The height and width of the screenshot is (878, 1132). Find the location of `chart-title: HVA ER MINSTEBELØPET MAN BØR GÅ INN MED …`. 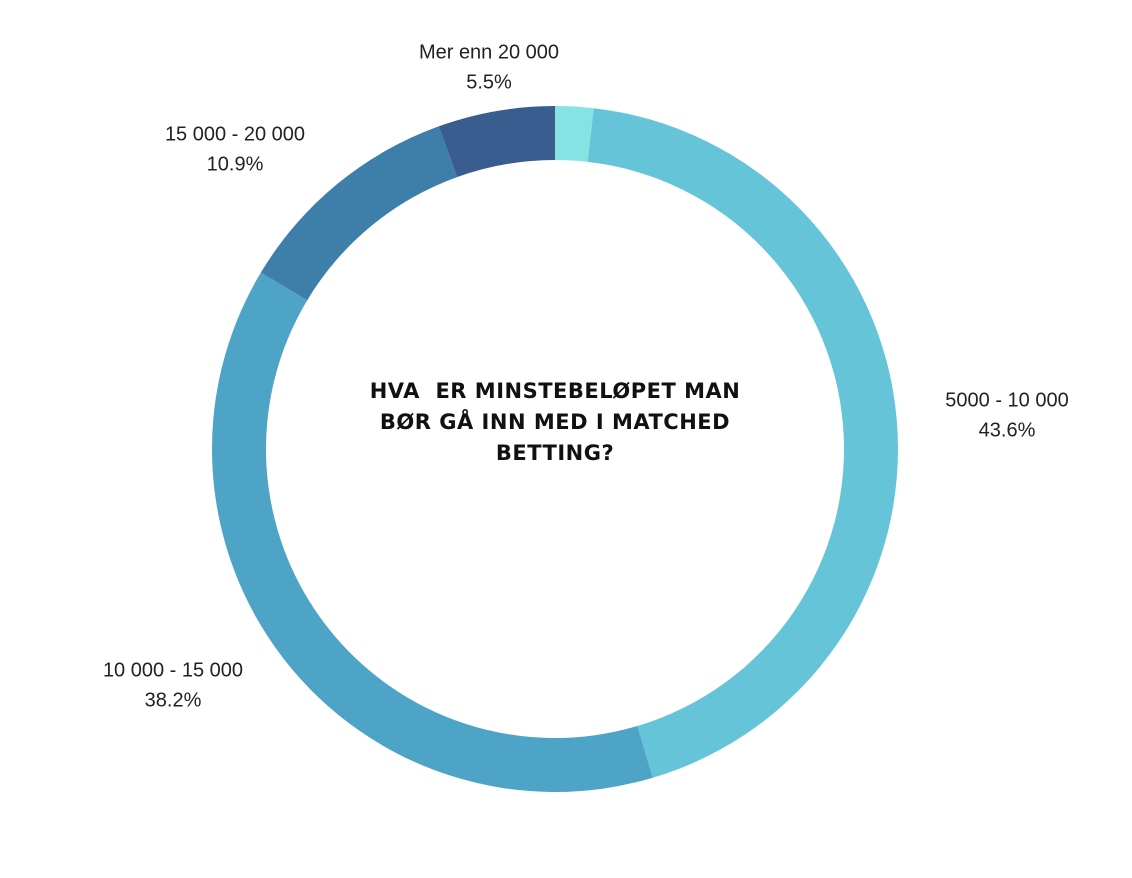

chart-title: HVA ER MINSTEBELØPET MAN BØR GÅ INN MED … is located at coordinates (559, 422).